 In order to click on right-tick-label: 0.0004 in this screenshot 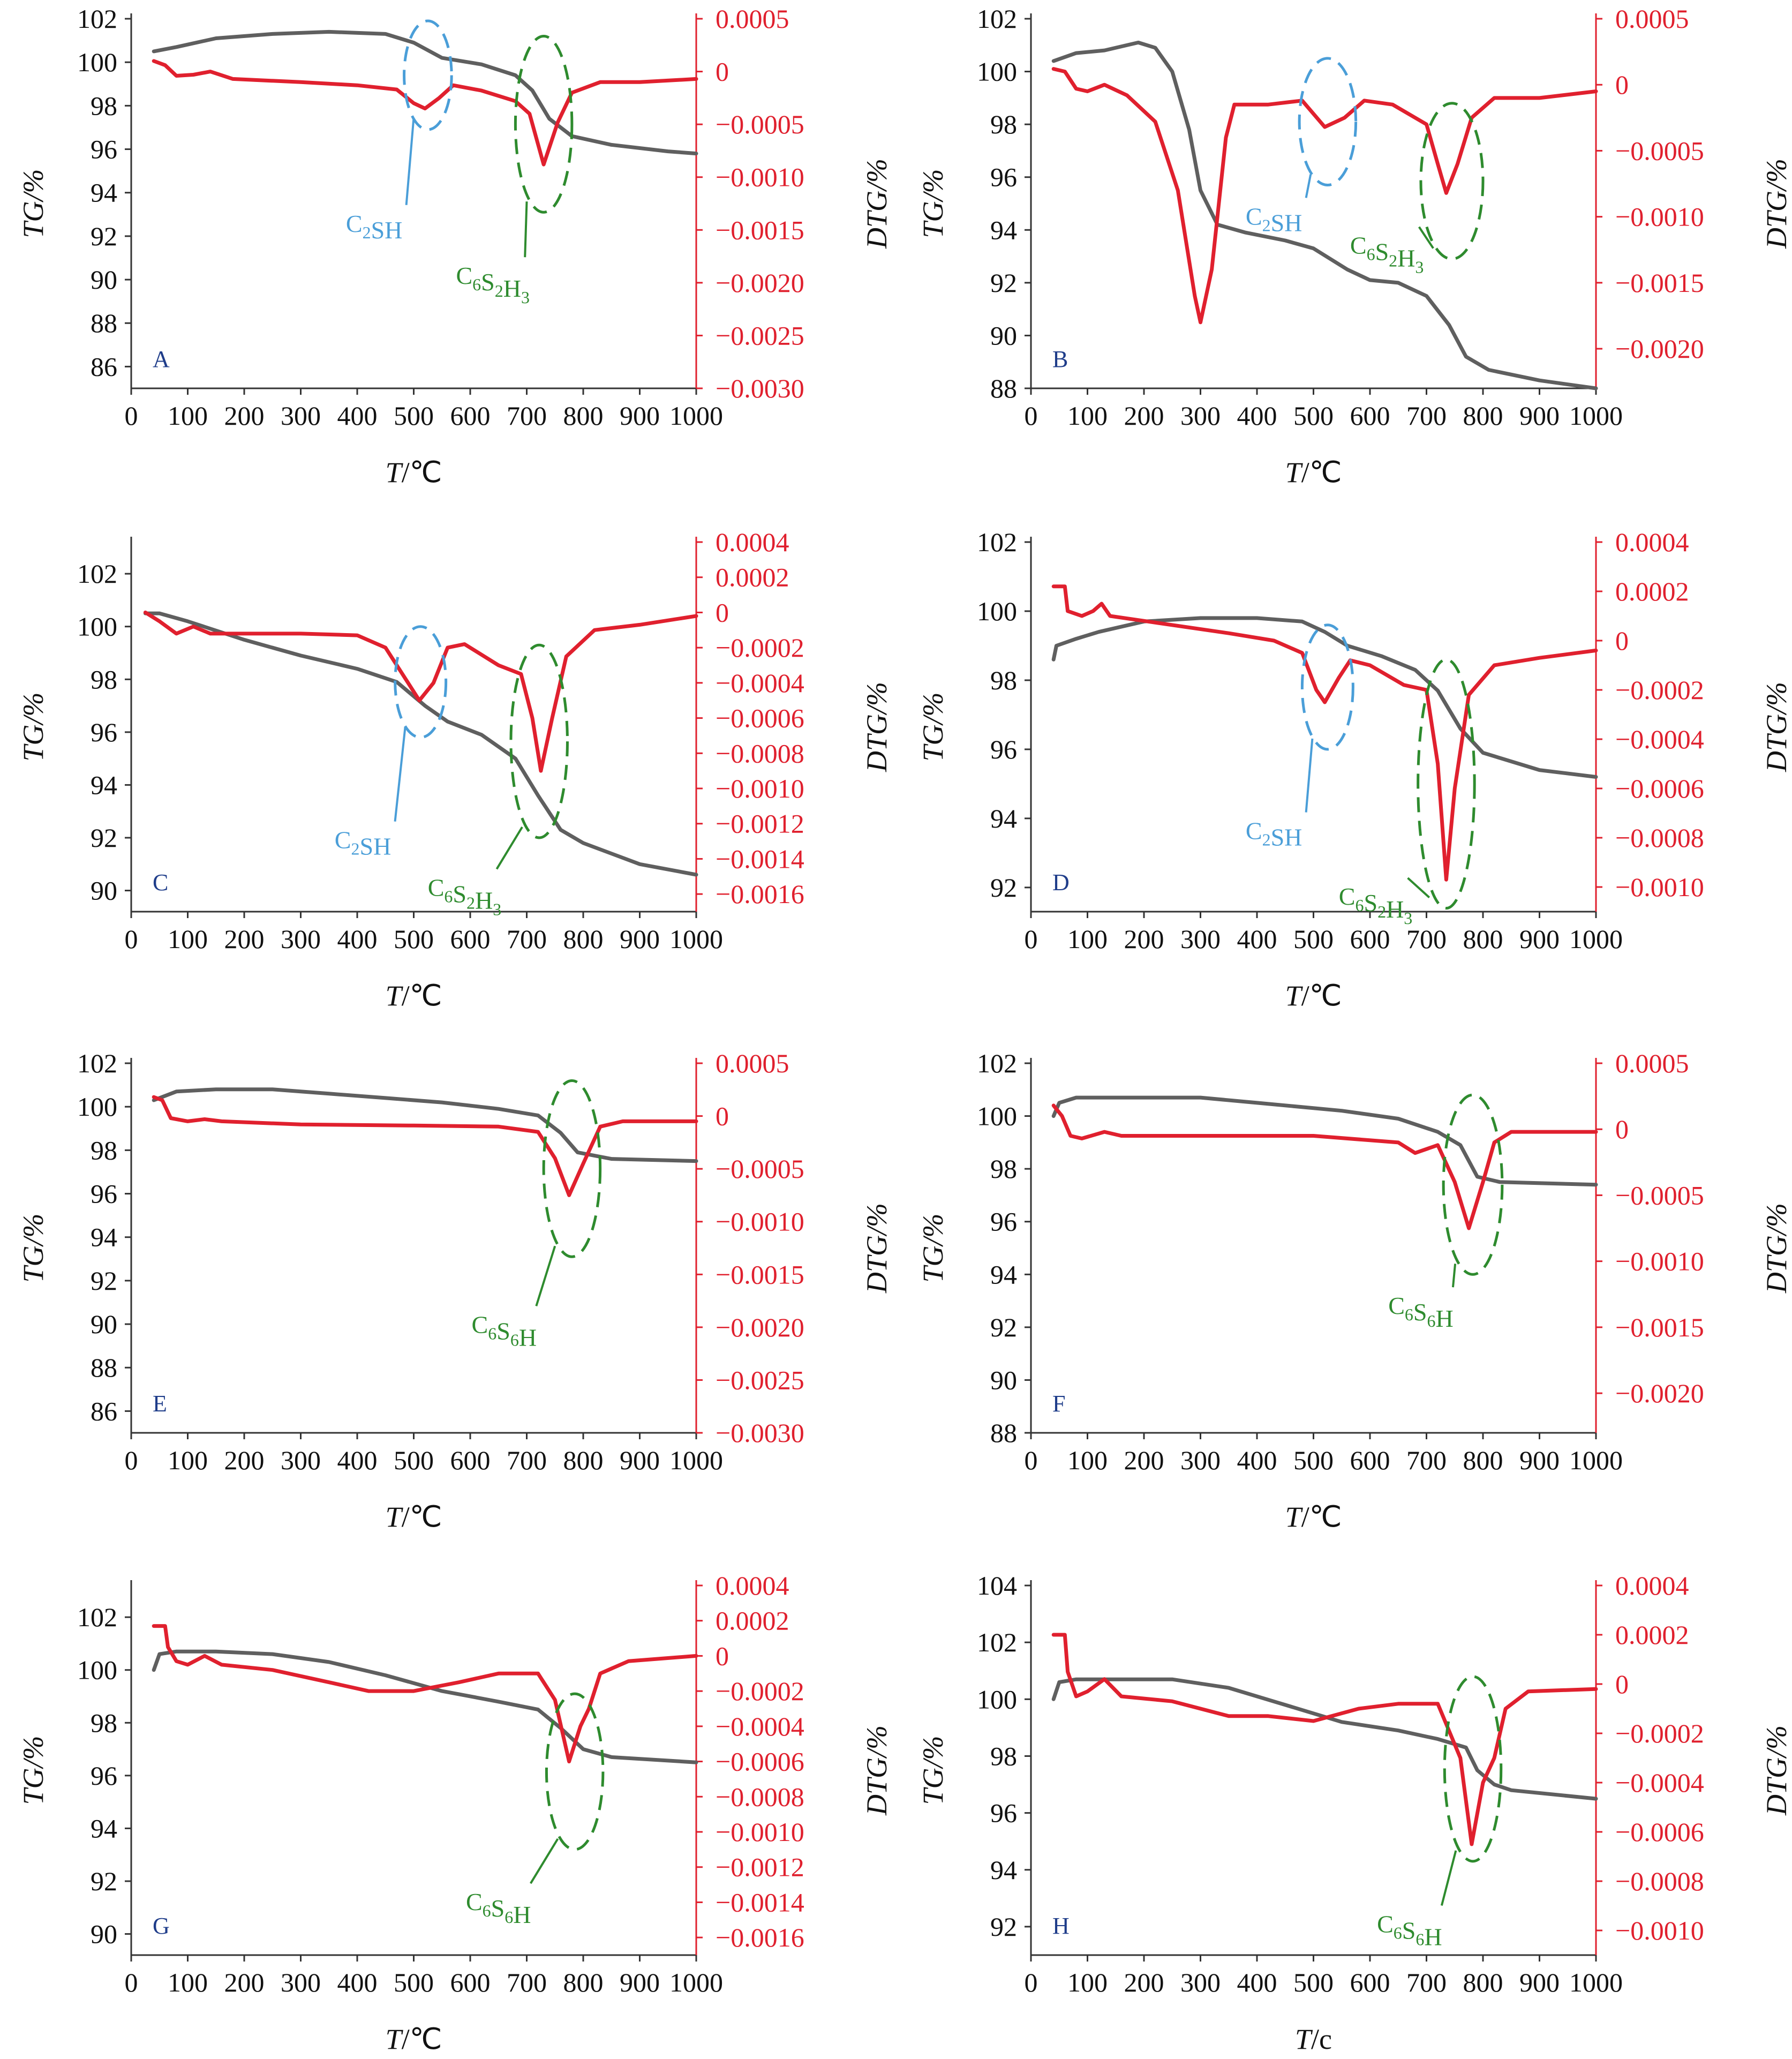, I will do `click(1652, 1585)`.